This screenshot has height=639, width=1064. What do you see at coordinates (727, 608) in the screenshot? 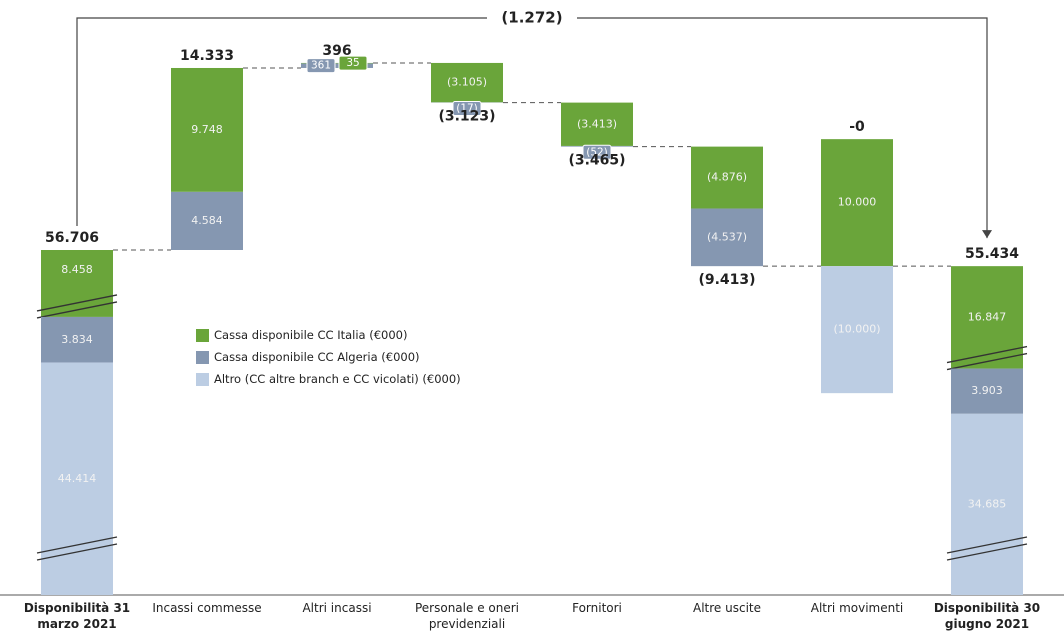
I see `x-tick-label: Altre uscite` at bounding box center [727, 608].